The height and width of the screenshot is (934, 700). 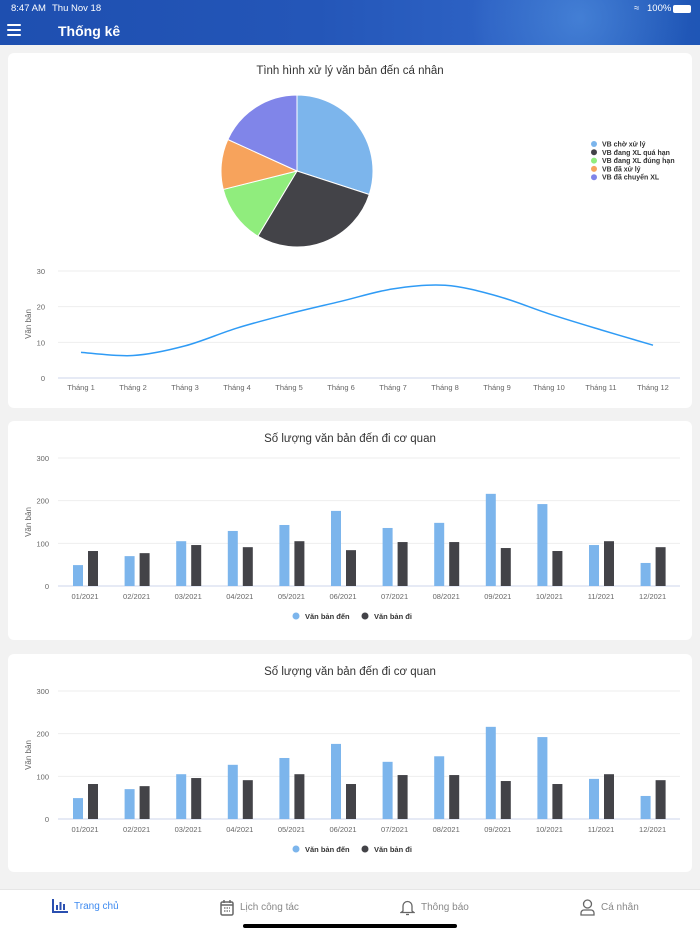 I want to click on nav-notifications: Thông báo, so click(x=434, y=907).